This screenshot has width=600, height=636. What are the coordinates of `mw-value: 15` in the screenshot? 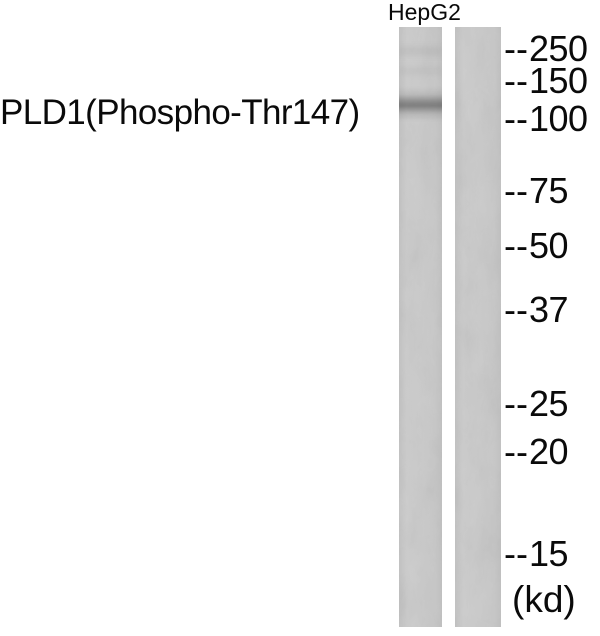 It's located at (548, 553).